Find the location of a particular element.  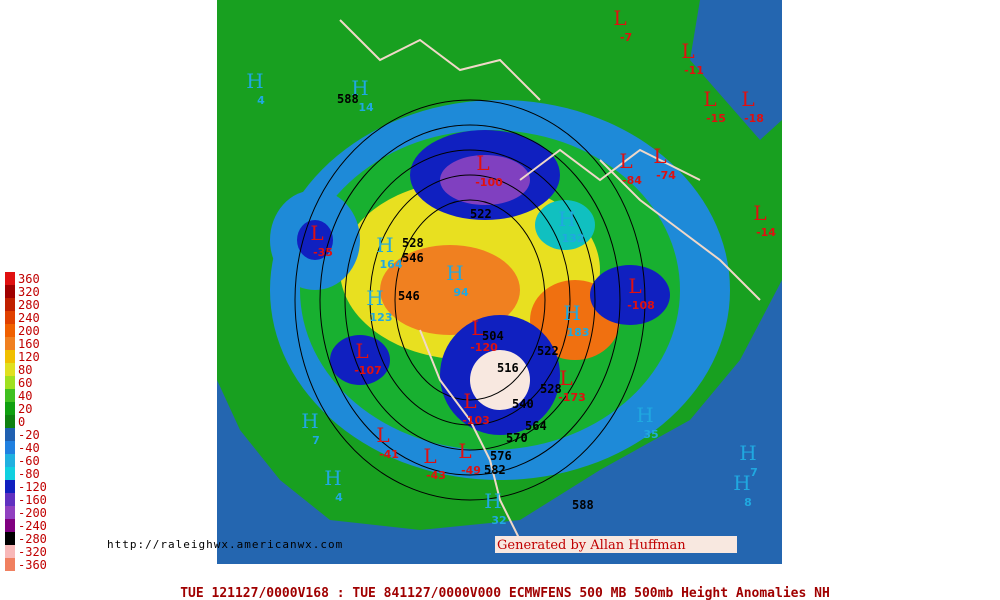

legend-label: -80 is located at coordinates (29, 474).